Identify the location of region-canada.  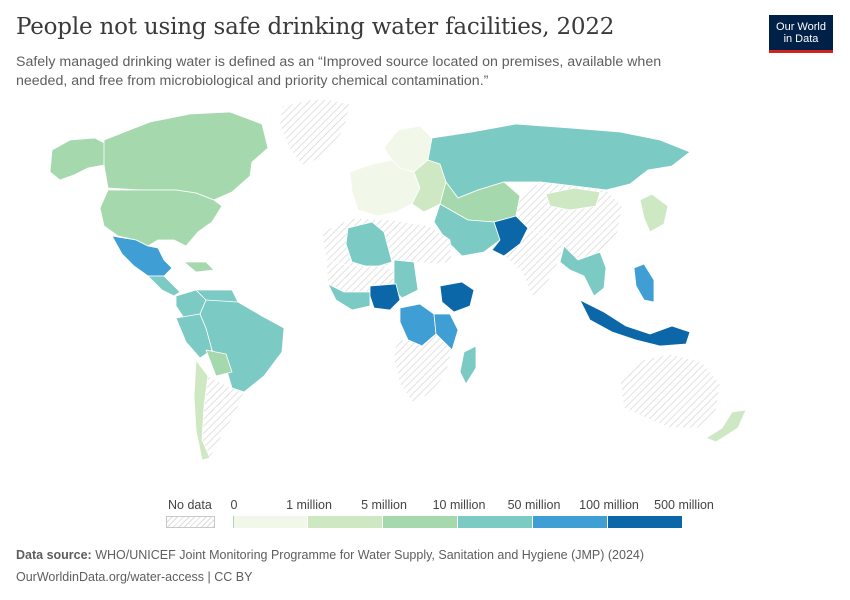
(186, 156).